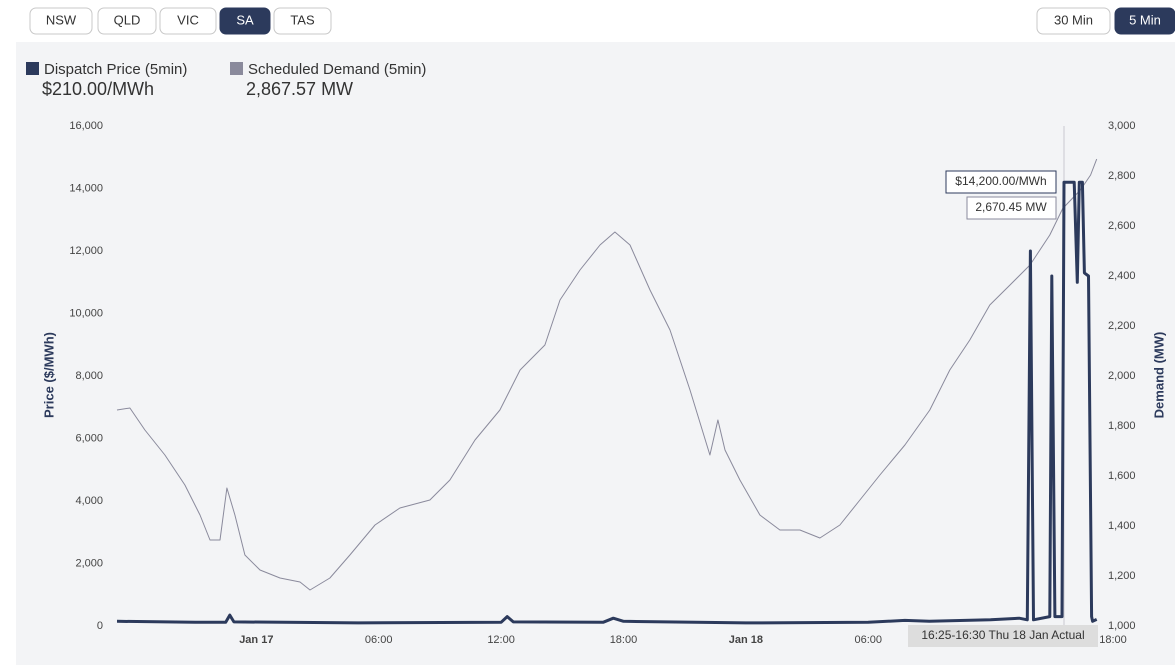  Describe the element at coordinates (1122, 526) in the screenshot. I see `y2-tick-label: 1,400` at that location.